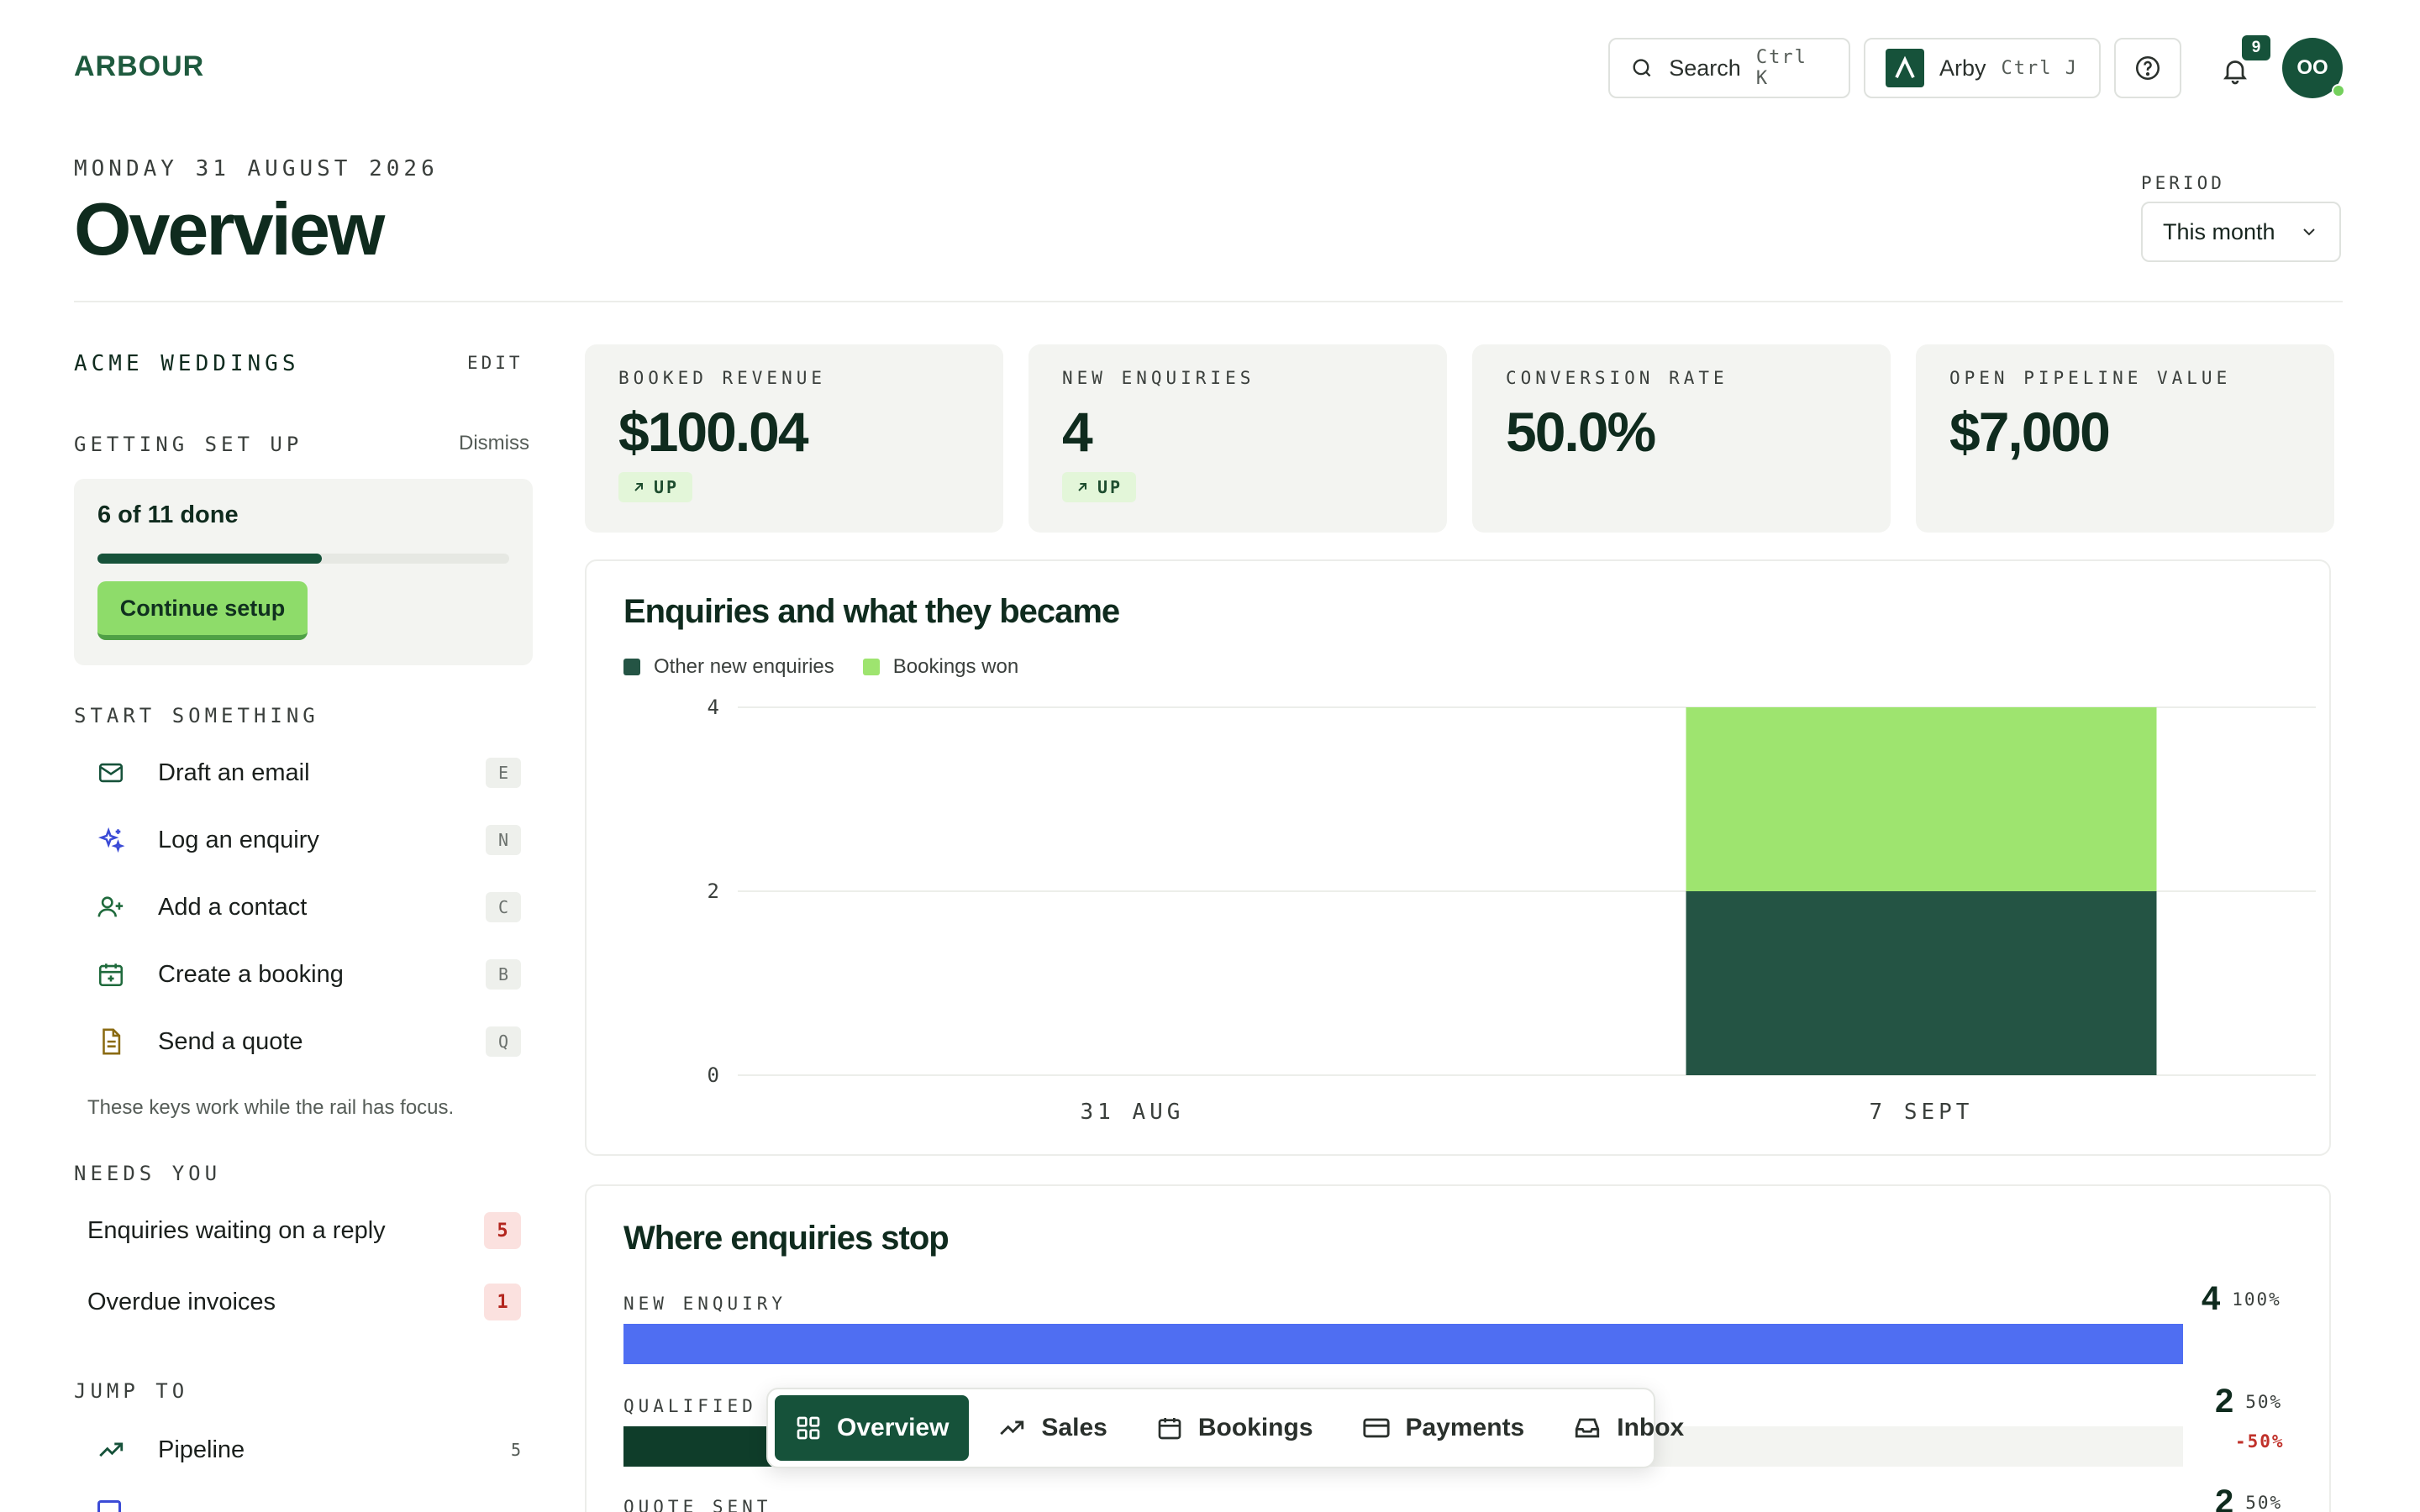 This screenshot has height=1512, width=2420. I want to click on action-log-enquiry: Log an enquiry N, so click(304, 840).